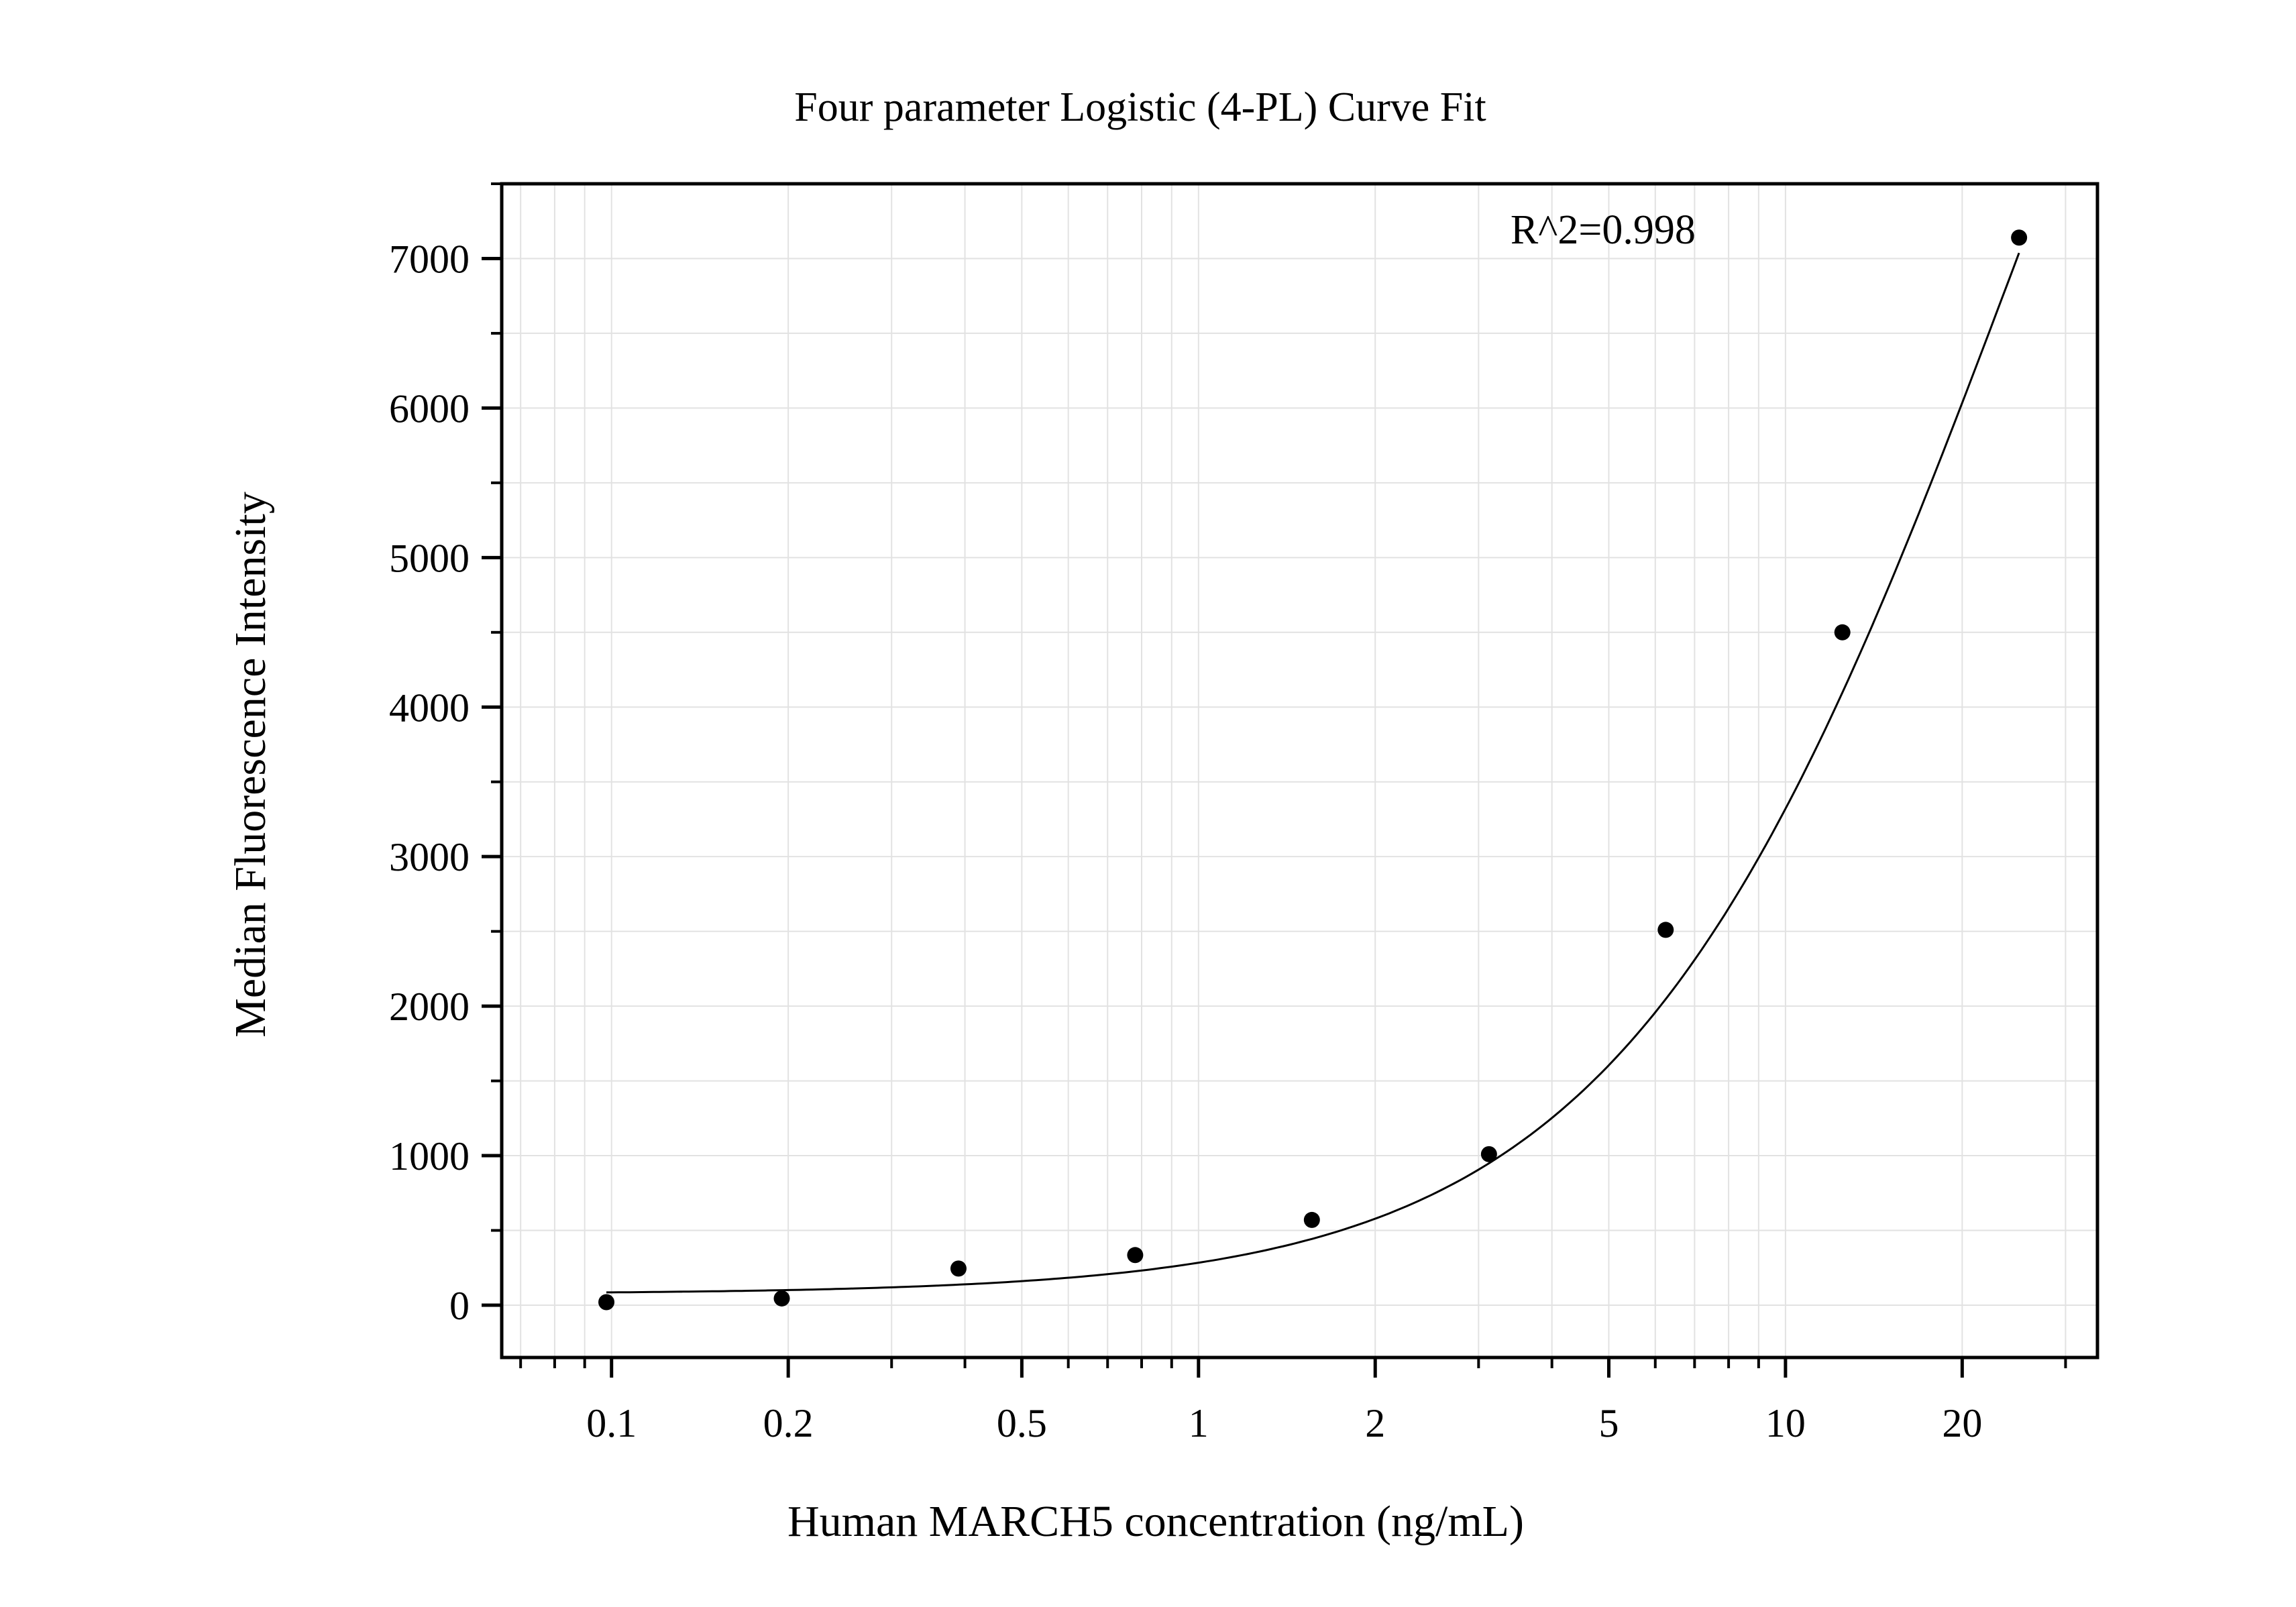 This screenshot has height=1607, width=2296. Describe the element at coordinates (1785, 1423) in the screenshot. I see `x-tick-label: 10` at that location.